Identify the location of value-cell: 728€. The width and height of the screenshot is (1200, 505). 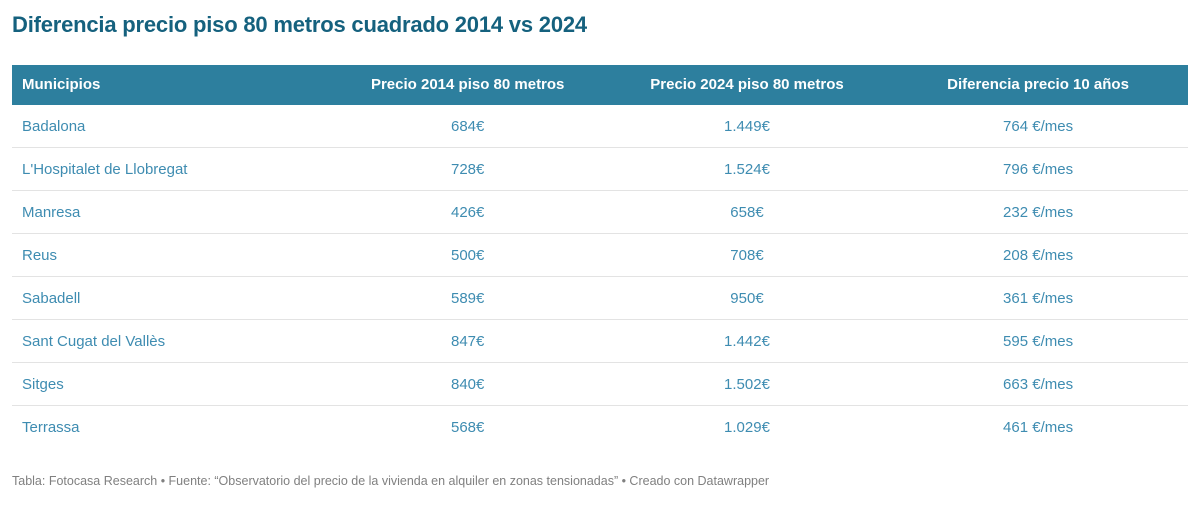
(467, 169).